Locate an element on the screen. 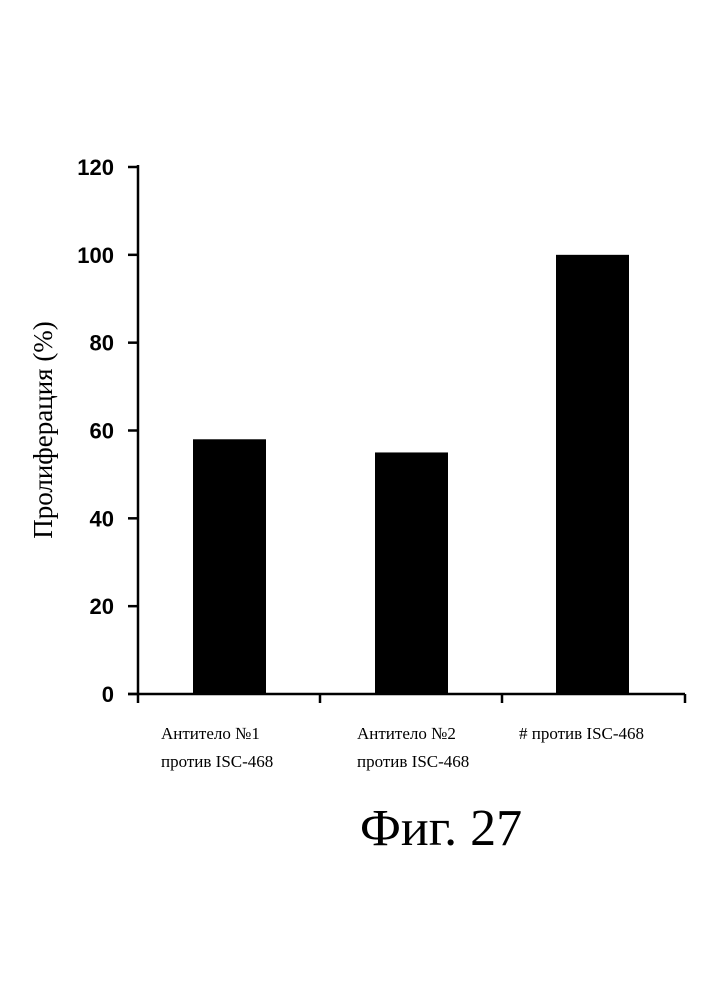 The height and width of the screenshot is (1000, 707). category-label-line: # против ISC-468 is located at coordinates (581, 733).